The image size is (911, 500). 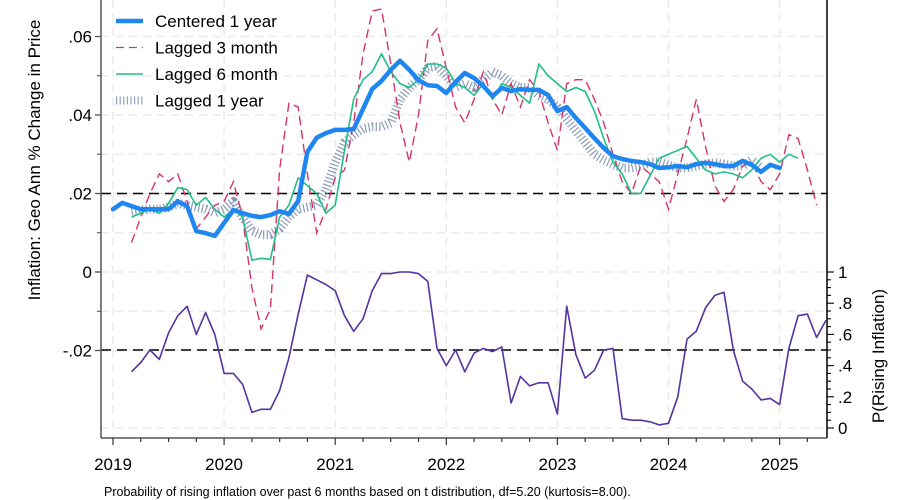 I want to click on right-y-axis: 1 .8 .6 .4 .2 0, so click(x=839, y=350).